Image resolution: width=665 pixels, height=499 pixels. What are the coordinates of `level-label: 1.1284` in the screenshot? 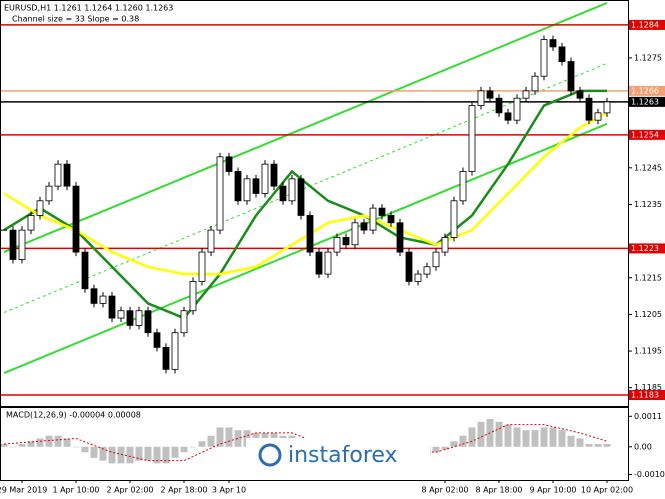 It's located at (645, 24).